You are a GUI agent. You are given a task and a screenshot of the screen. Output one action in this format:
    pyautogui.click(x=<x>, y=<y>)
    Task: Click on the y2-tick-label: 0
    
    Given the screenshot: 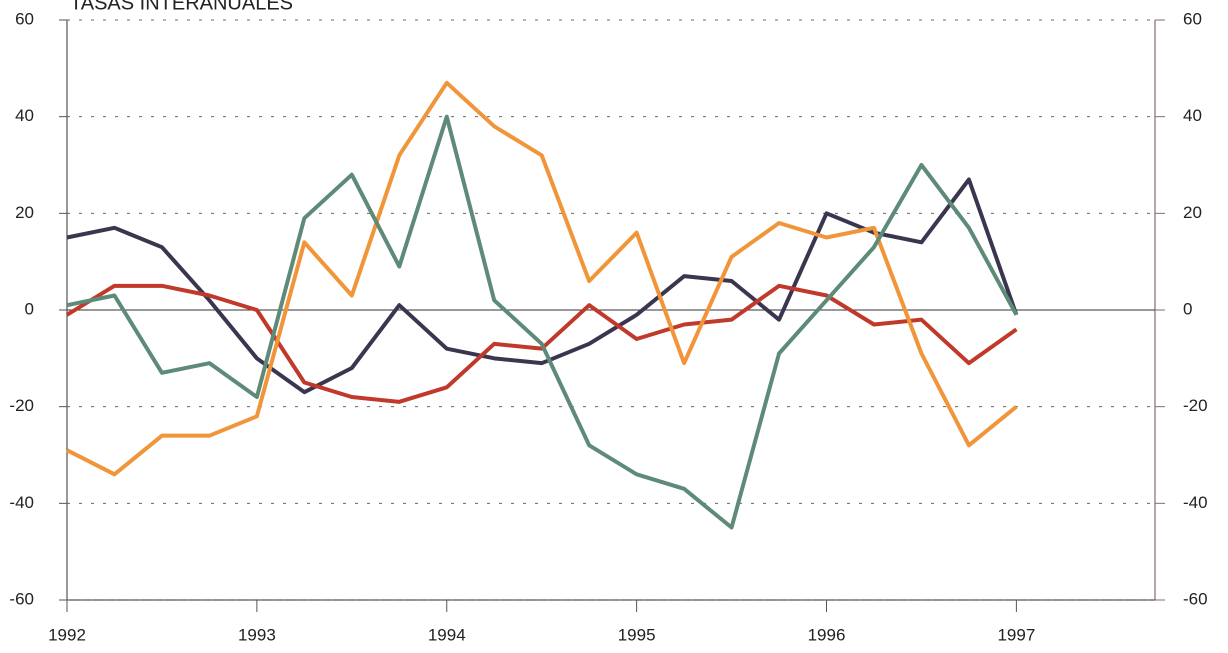 What is the action you would take?
    pyautogui.click(x=1187, y=308)
    